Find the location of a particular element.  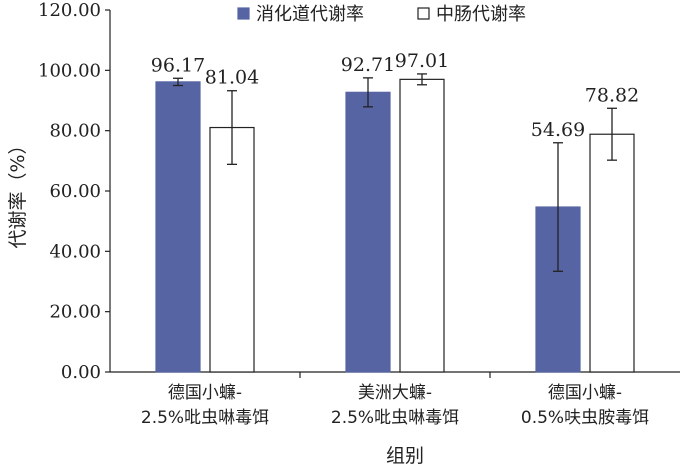

data-label: 96.17 is located at coordinates (178, 65).